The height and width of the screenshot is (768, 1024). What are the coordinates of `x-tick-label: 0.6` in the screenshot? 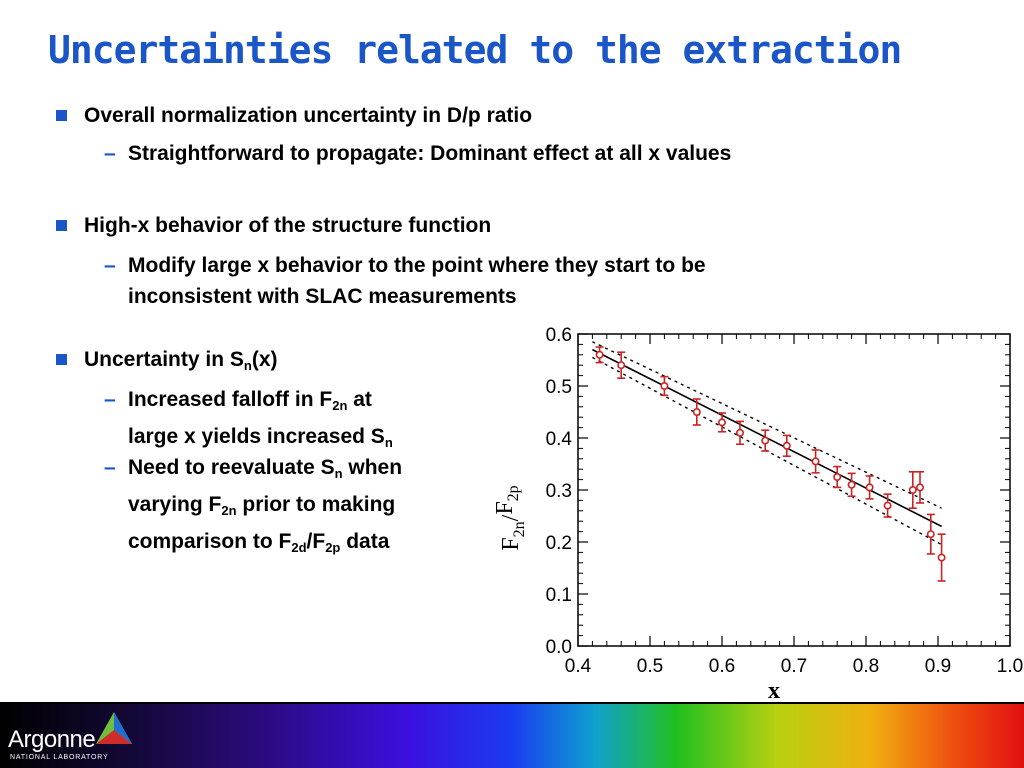 It's located at (722, 666).